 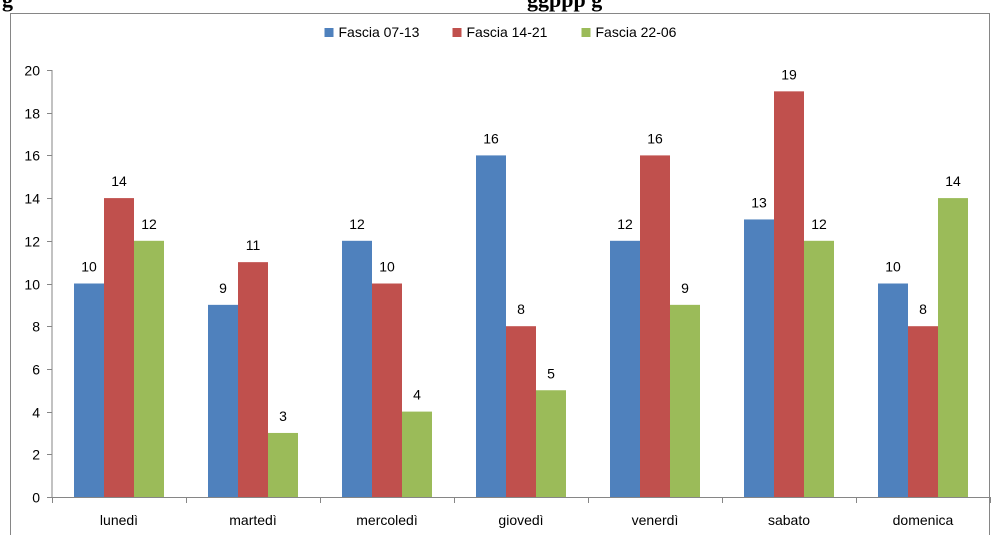 I want to click on x-tick-label: martedì, so click(x=252, y=520).